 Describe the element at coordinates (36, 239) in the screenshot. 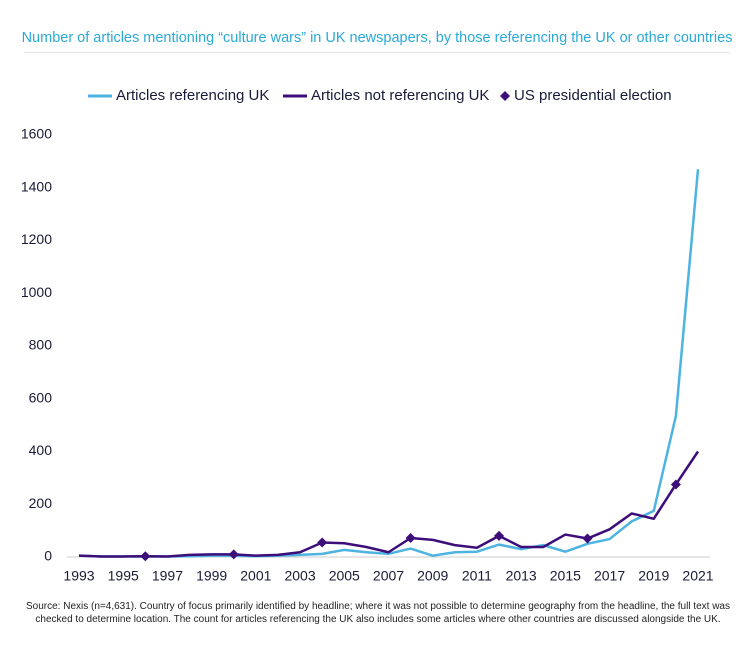

I see `y-tick-label: 1200` at that location.